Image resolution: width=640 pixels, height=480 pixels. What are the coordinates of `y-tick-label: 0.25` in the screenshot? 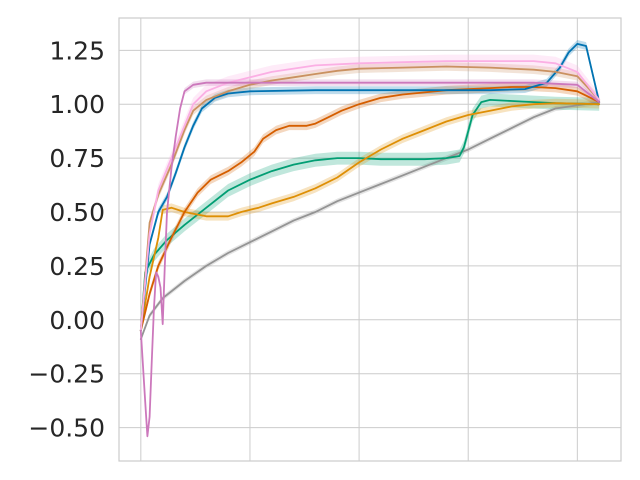 It's located at (77, 266).